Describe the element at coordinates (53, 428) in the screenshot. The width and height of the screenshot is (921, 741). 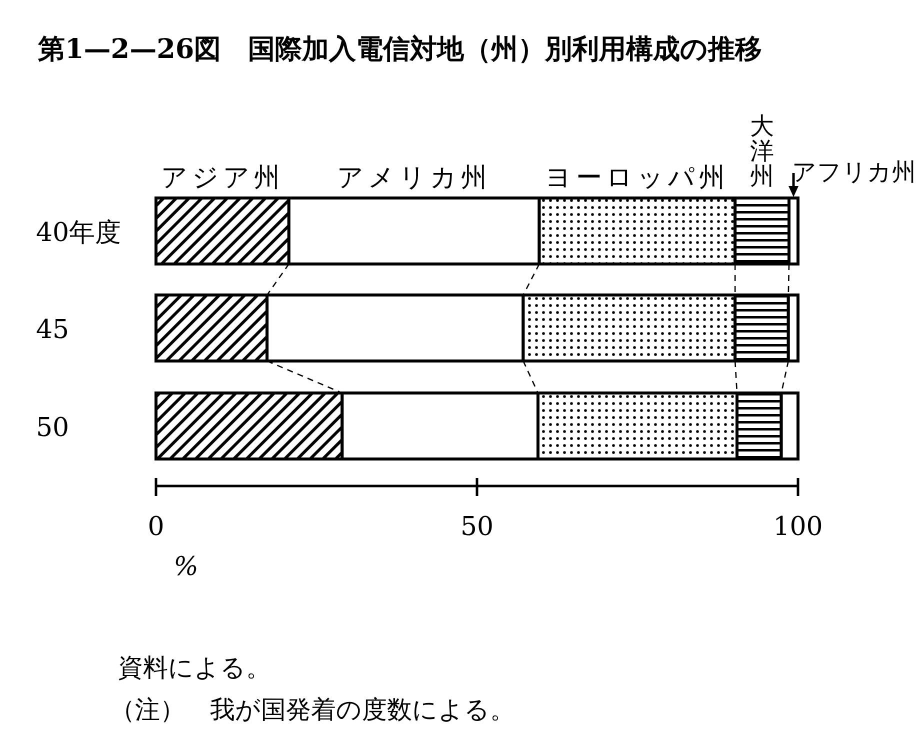
I see `y-tick-label: 50` at that location.